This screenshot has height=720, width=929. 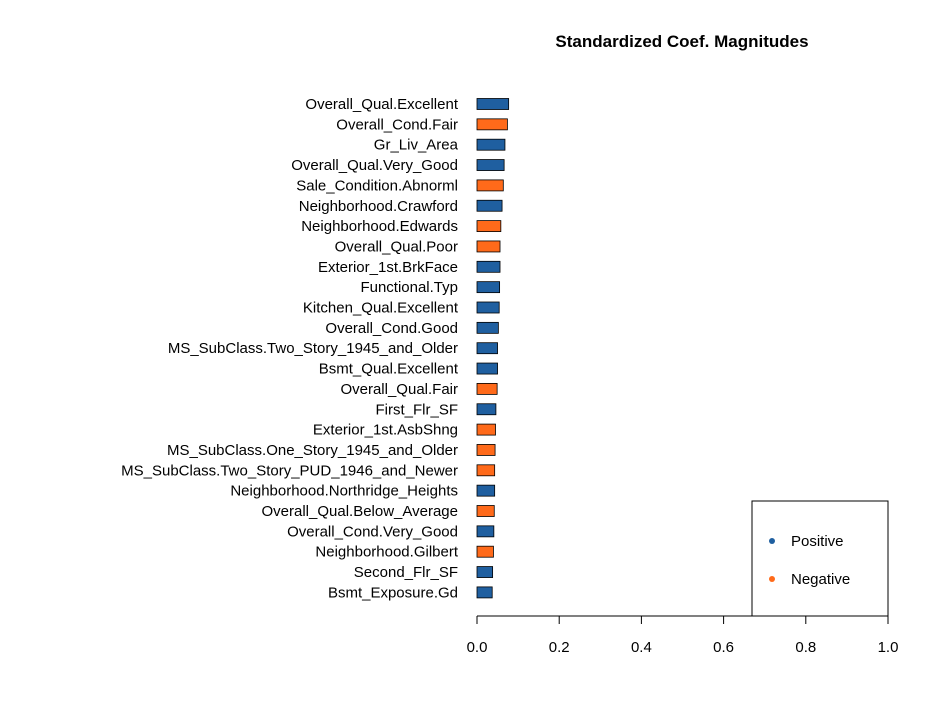 What do you see at coordinates (487, 348) in the screenshot?
I see `bar-MS_SubClass.Two_Story_1945_and_Older` at bounding box center [487, 348].